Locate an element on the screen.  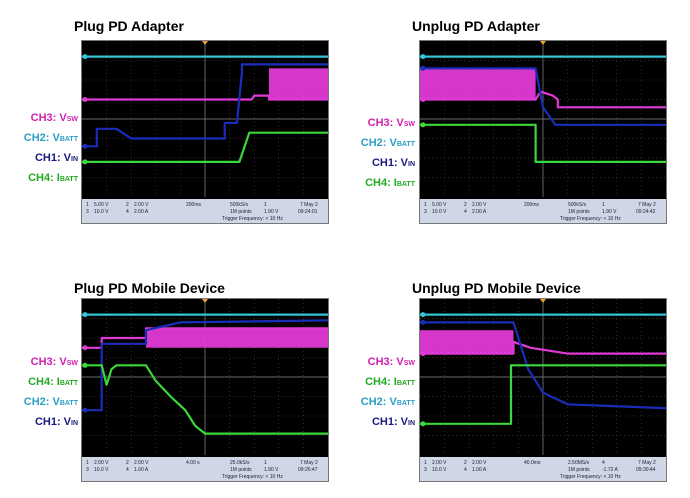
status-field: 25.0kS/s is located at coordinates (240, 463).